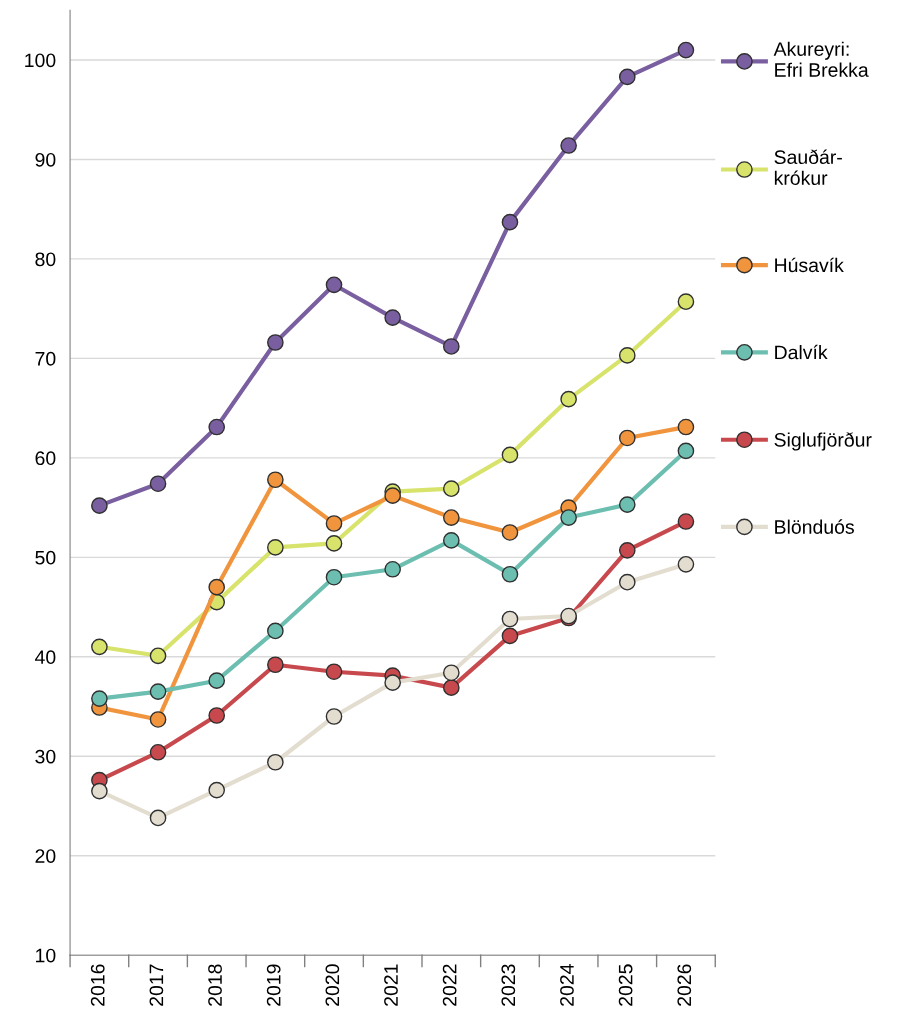  Describe the element at coordinates (40, 60) in the screenshot. I see `y-tick-label: 100` at that location.